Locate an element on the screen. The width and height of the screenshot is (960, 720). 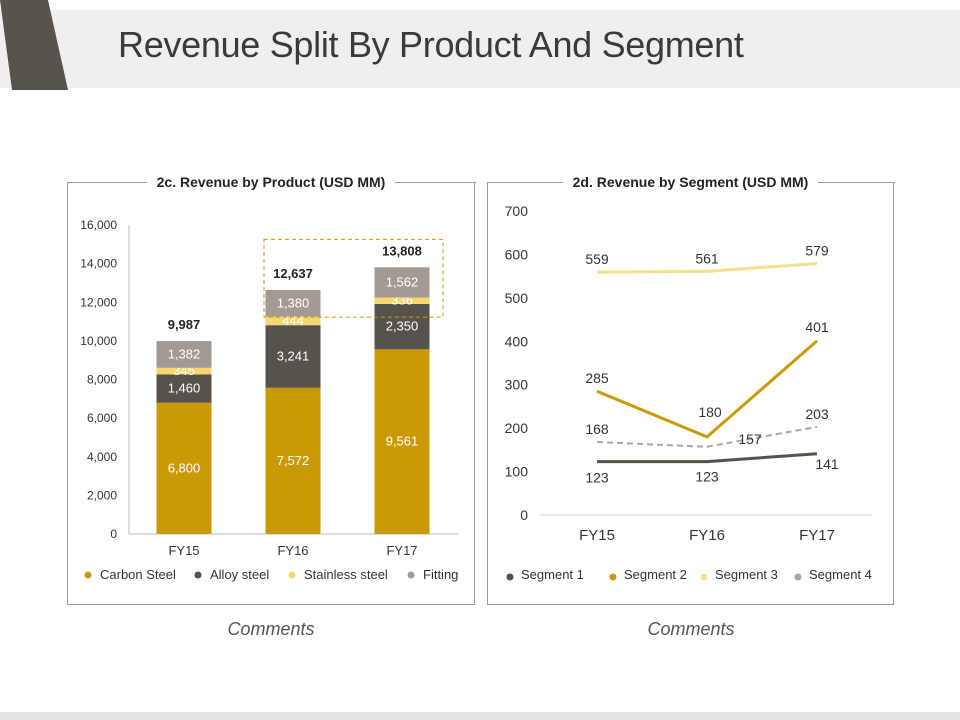
segment-chart-title: 2d. Revenue by Segment (USD MM) is located at coordinates (690, 182).